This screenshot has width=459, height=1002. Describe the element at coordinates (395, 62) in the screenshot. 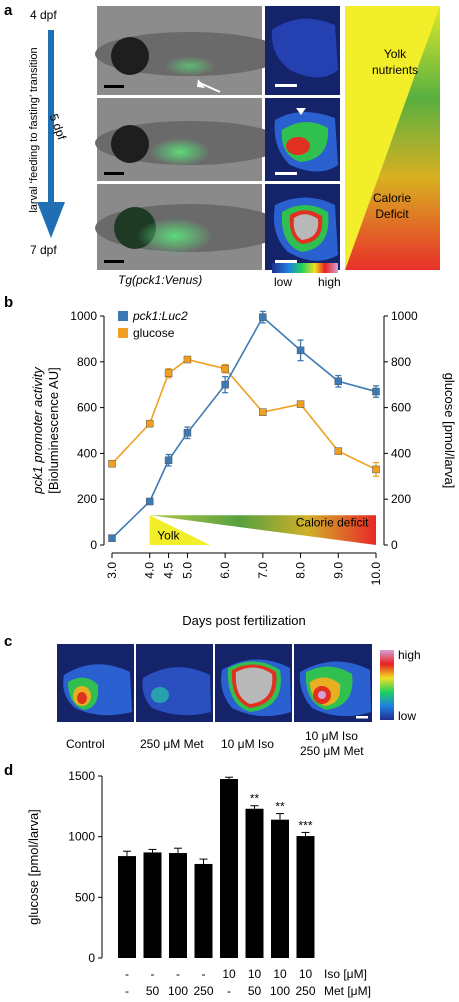

I see `yolk-nutrients-label: Yolk nutrients` at that location.